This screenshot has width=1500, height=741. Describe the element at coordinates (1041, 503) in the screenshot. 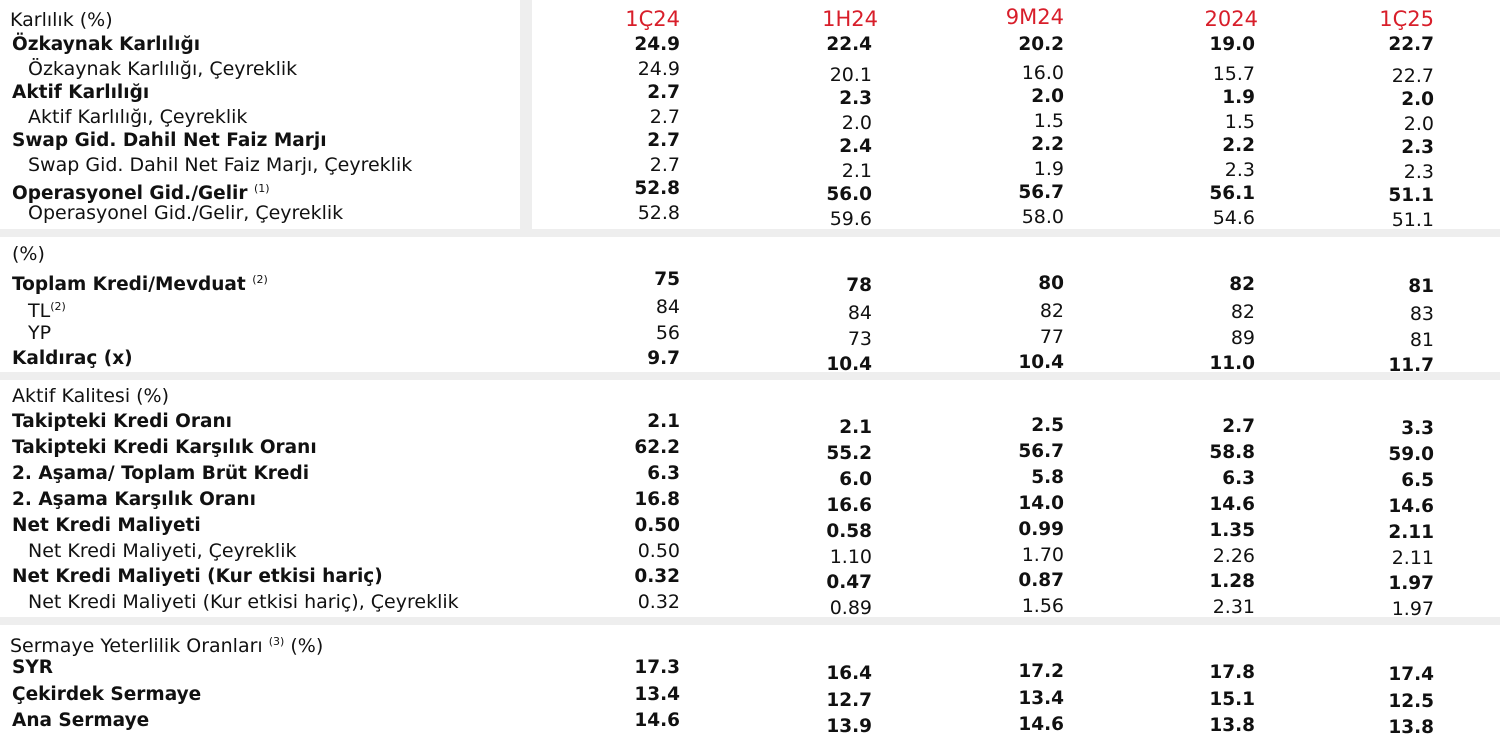

I see `value-cell: 14.0` at that location.